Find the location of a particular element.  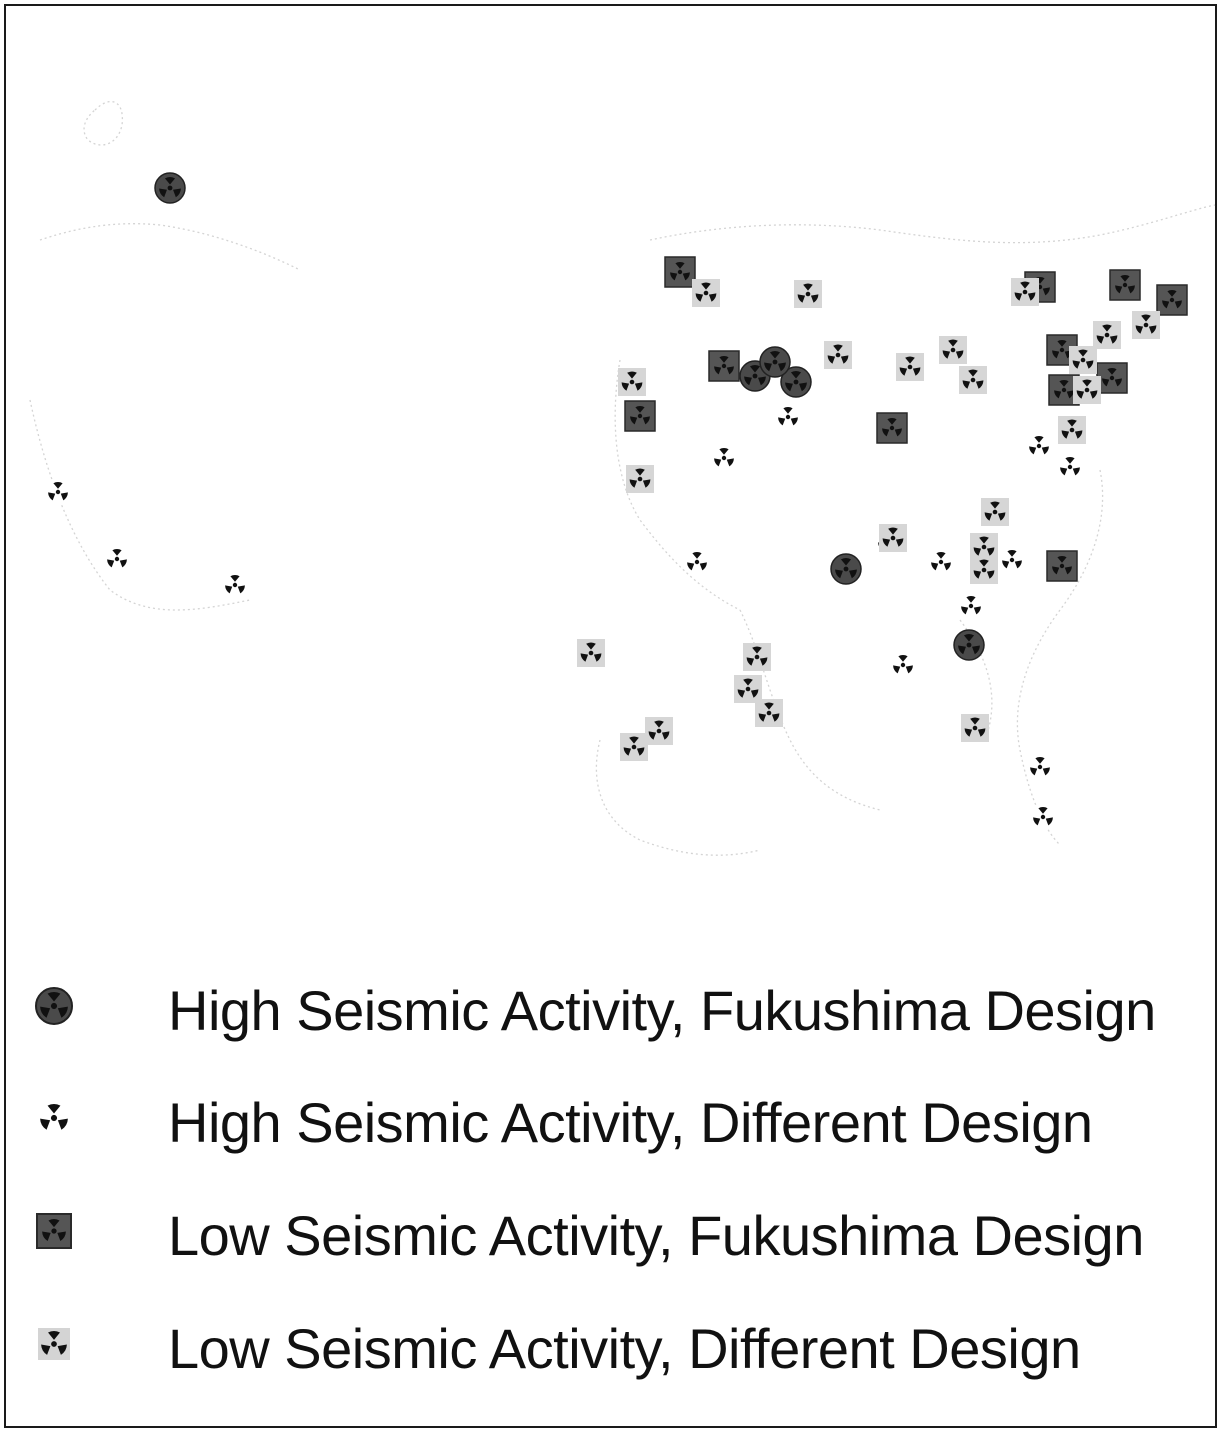

grey-square-radiation-icon is located at coordinates (54, 1344).